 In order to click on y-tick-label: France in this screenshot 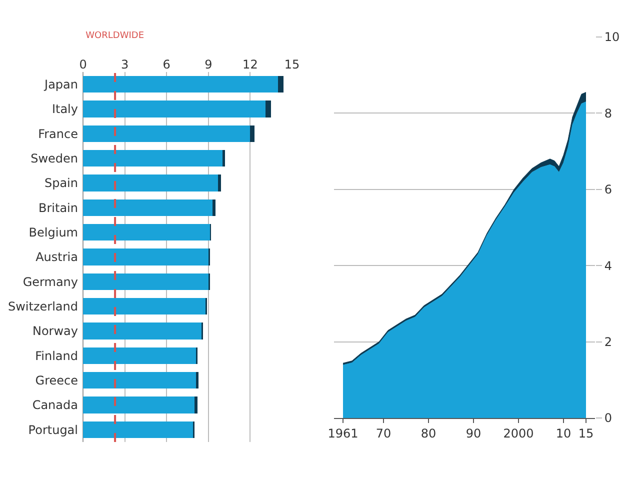, I will do `click(58, 133)`.